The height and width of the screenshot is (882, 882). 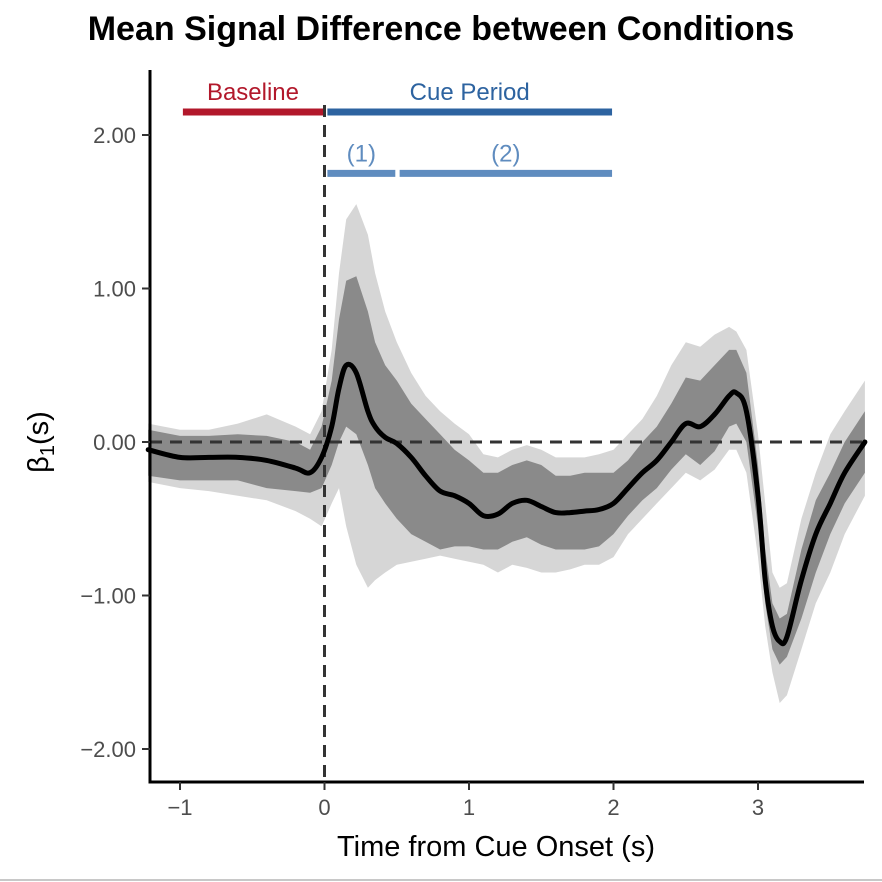 I want to click on annotation-label-2: (2), so click(x=505, y=153).